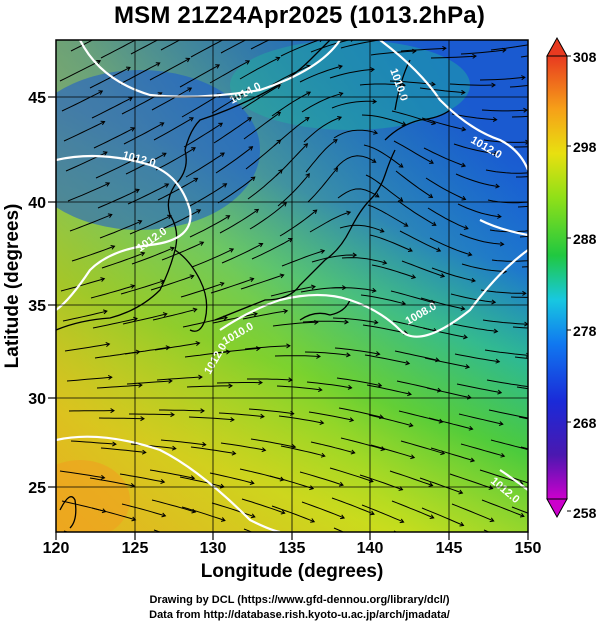 This screenshot has width=599, height=625. Describe the element at coordinates (37, 488) in the screenshot. I see `y-tick-label: 25` at that location.